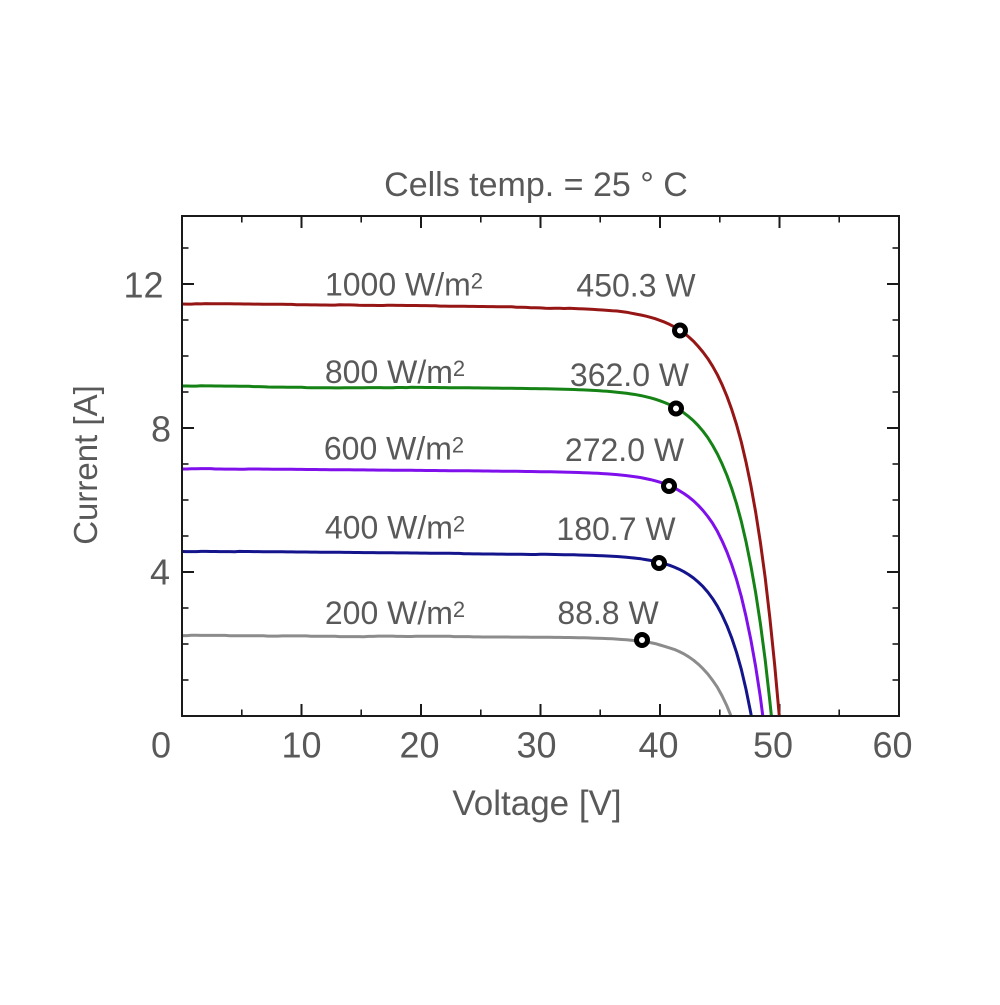 The height and width of the screenshot is (1005, 1000). I want to click on svg-text: 8, so click(161, 429).